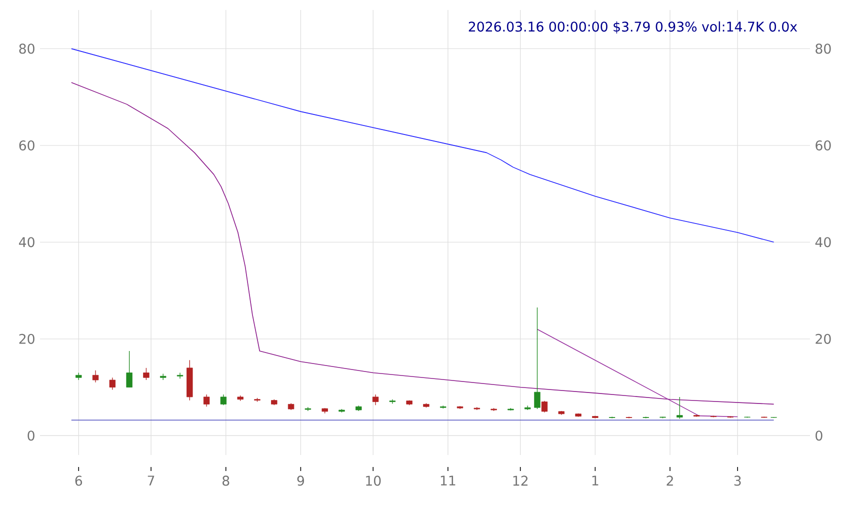 The width and height of the screenshot is (849, 505). I want to click on x-tick-label: 11, so click(448, 481).